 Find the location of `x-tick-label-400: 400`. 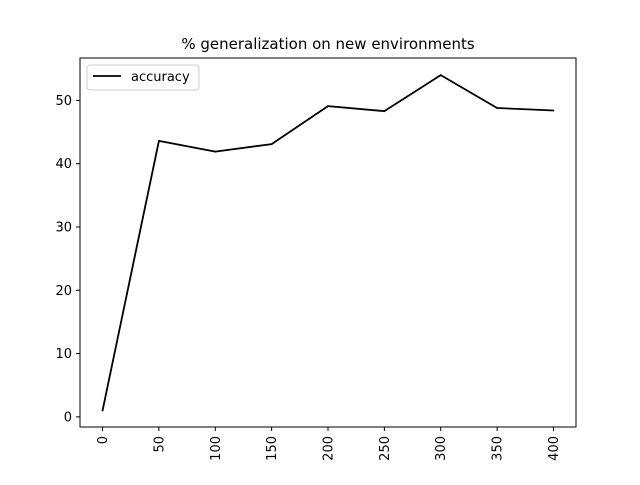

x-tick-label-400: 400 is located at coordinates (554, 448).